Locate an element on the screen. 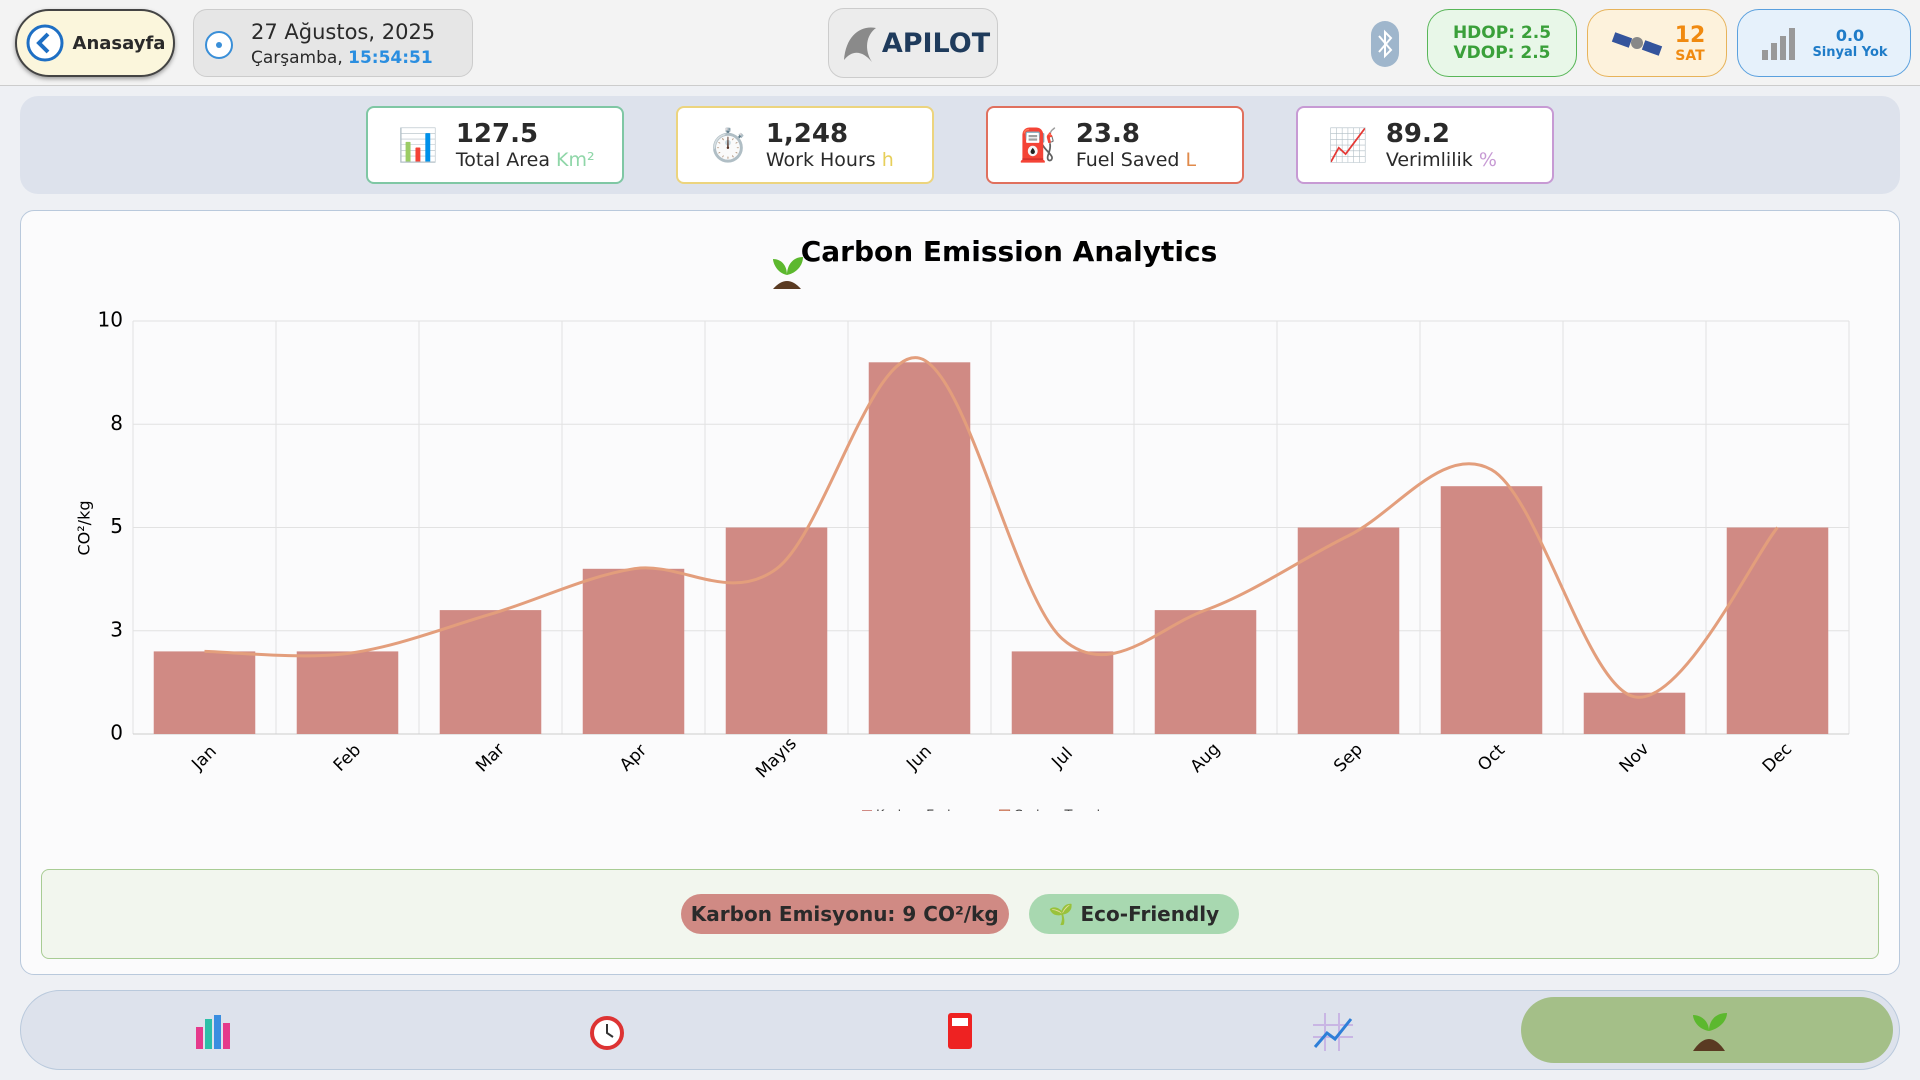 The width and height of the screenshot is (1920, 1080). x-tick-label: Apr is located at coordinates (633, 758).